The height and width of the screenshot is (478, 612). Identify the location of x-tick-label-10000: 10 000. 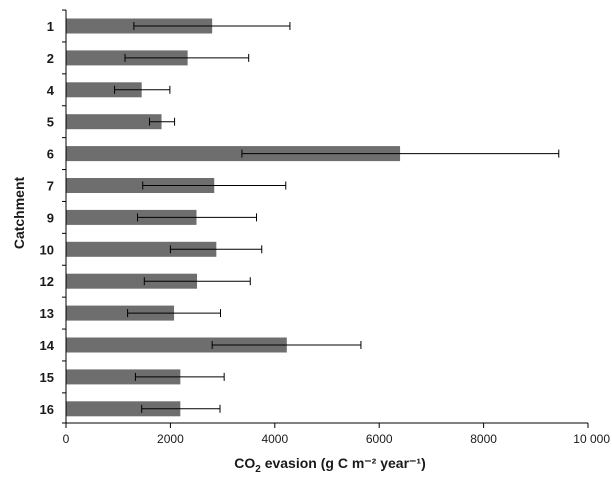
(591, 439).